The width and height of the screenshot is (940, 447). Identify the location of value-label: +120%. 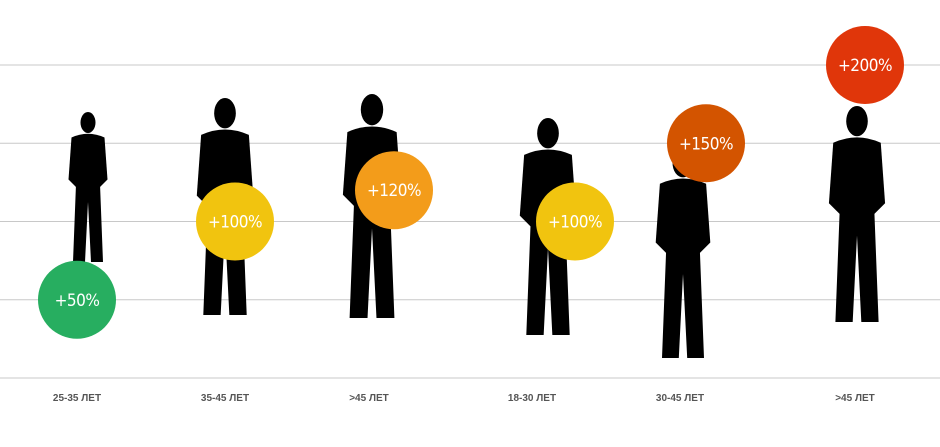
(394, 191).